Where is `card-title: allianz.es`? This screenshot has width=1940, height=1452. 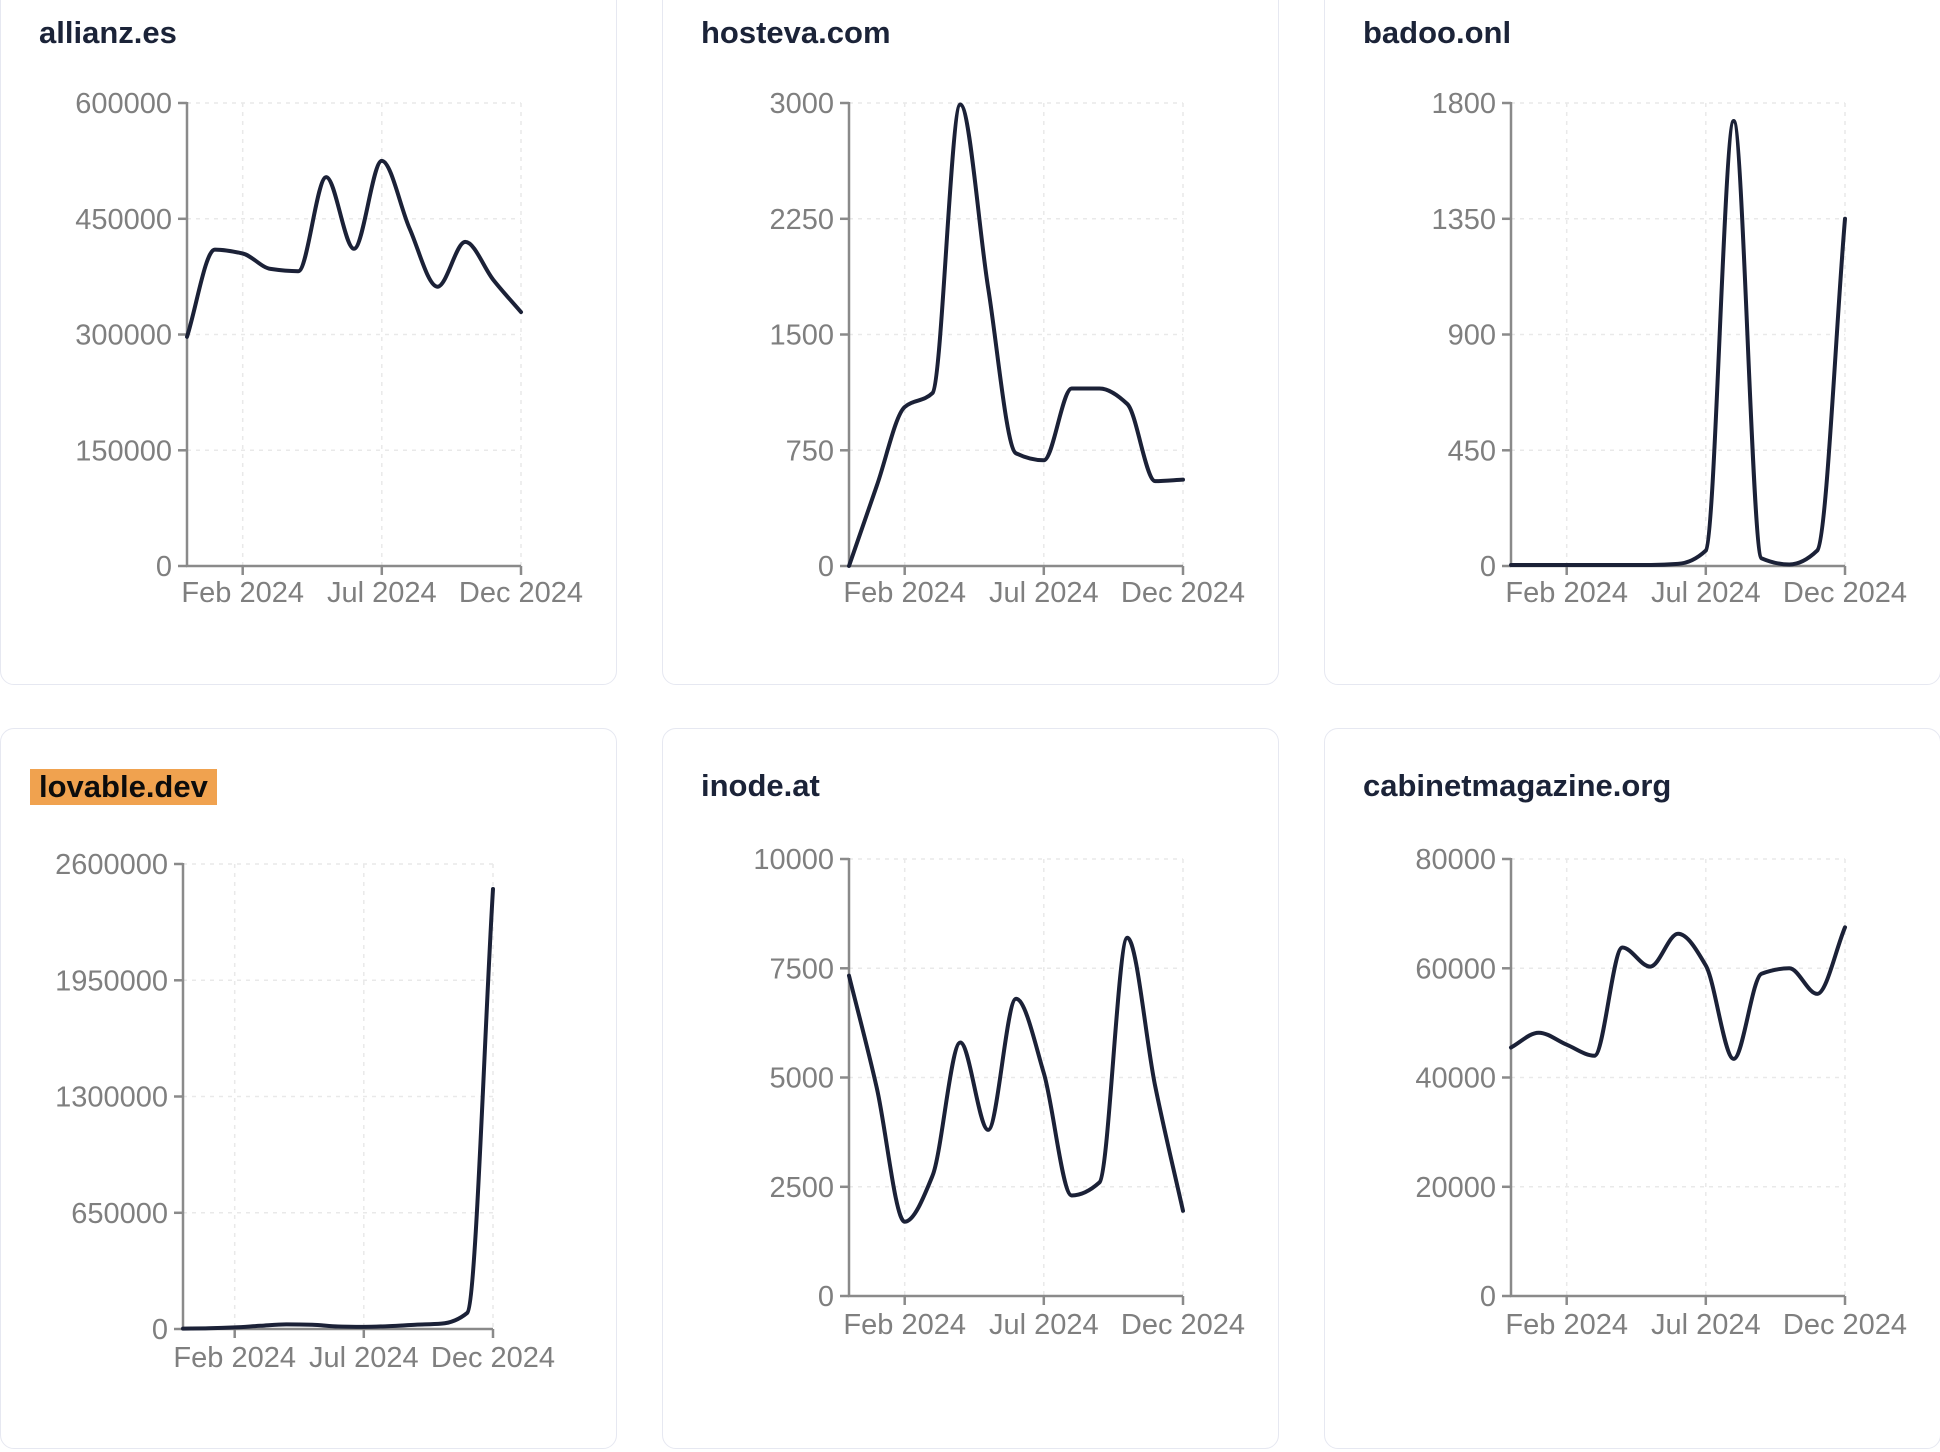
card-title: allianz.es is located at coordinates (108, 32).